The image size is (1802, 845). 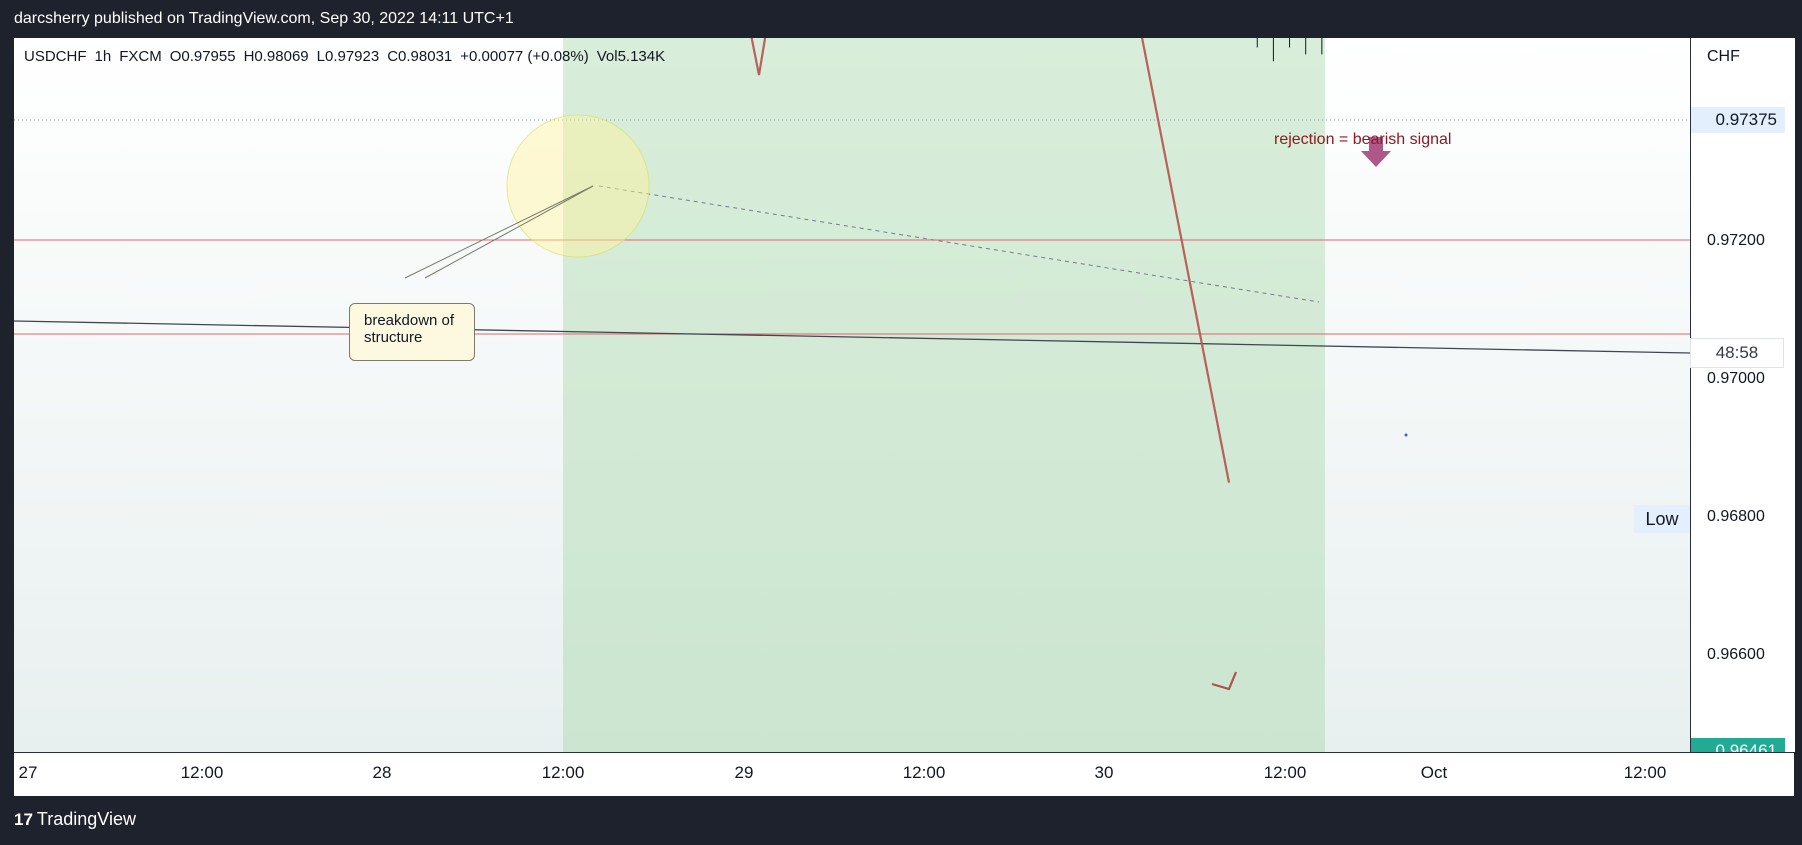 What do you see at coordinates (276, 56) in the screenshot?
I see `legend-high: H0.98069` at bounding box center [276, 56].